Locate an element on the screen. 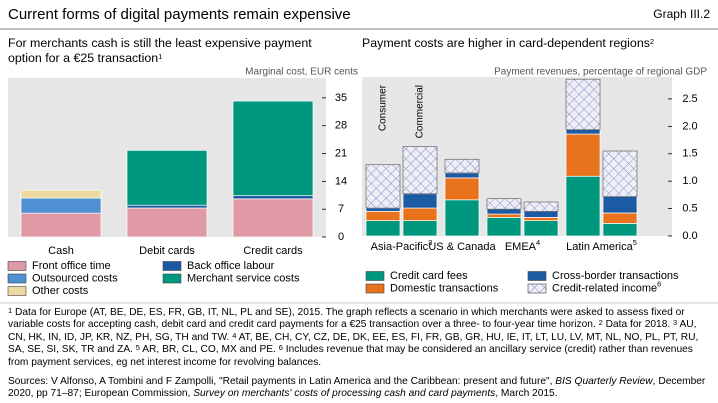  y-tick-label: 0 is located at coordinates (341, 237).